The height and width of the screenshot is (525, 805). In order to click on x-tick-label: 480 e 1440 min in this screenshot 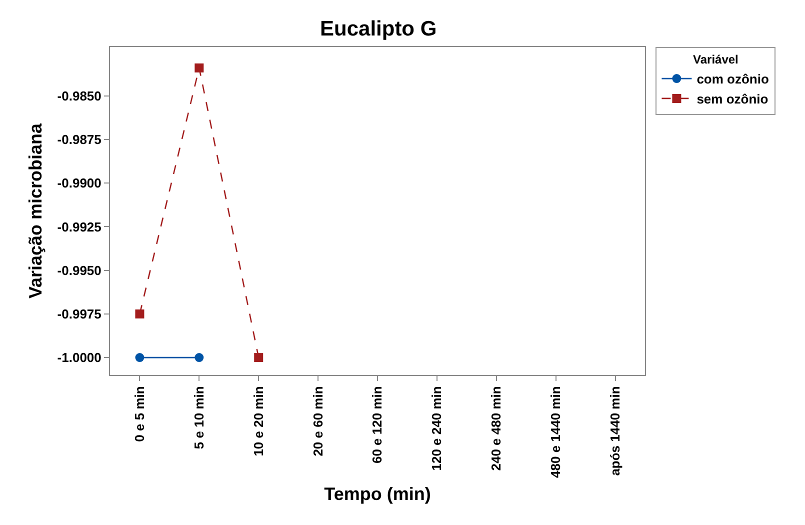, I will do `click(556, 432)`.